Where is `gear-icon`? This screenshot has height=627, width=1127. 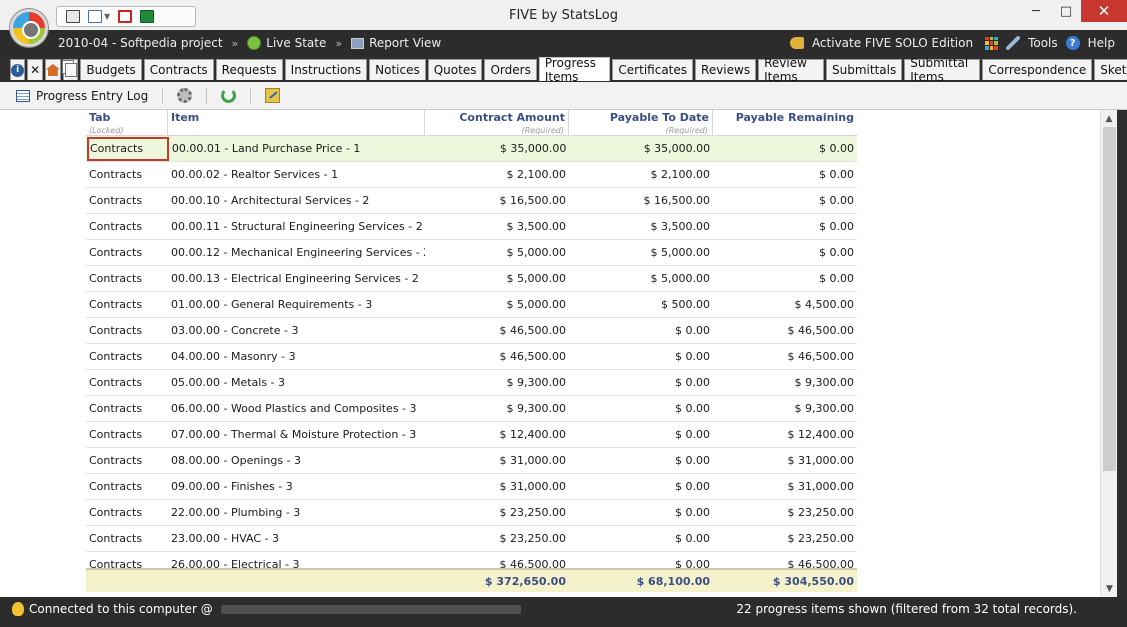 gear-icon is located at coordinates (185, 95).